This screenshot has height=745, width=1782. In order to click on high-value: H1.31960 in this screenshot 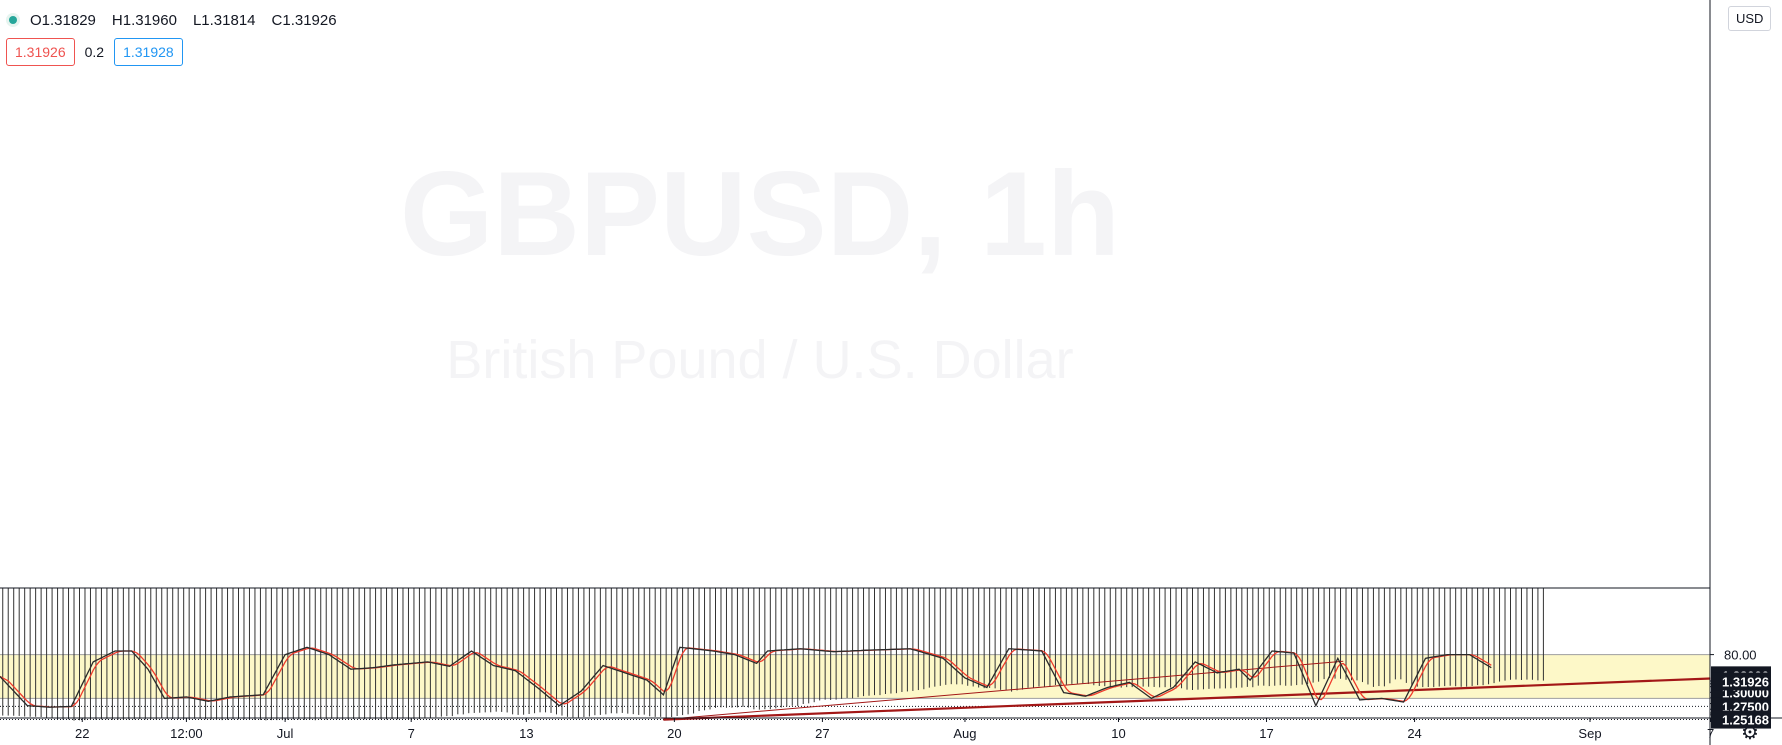, I will do `click(144, 20)`.